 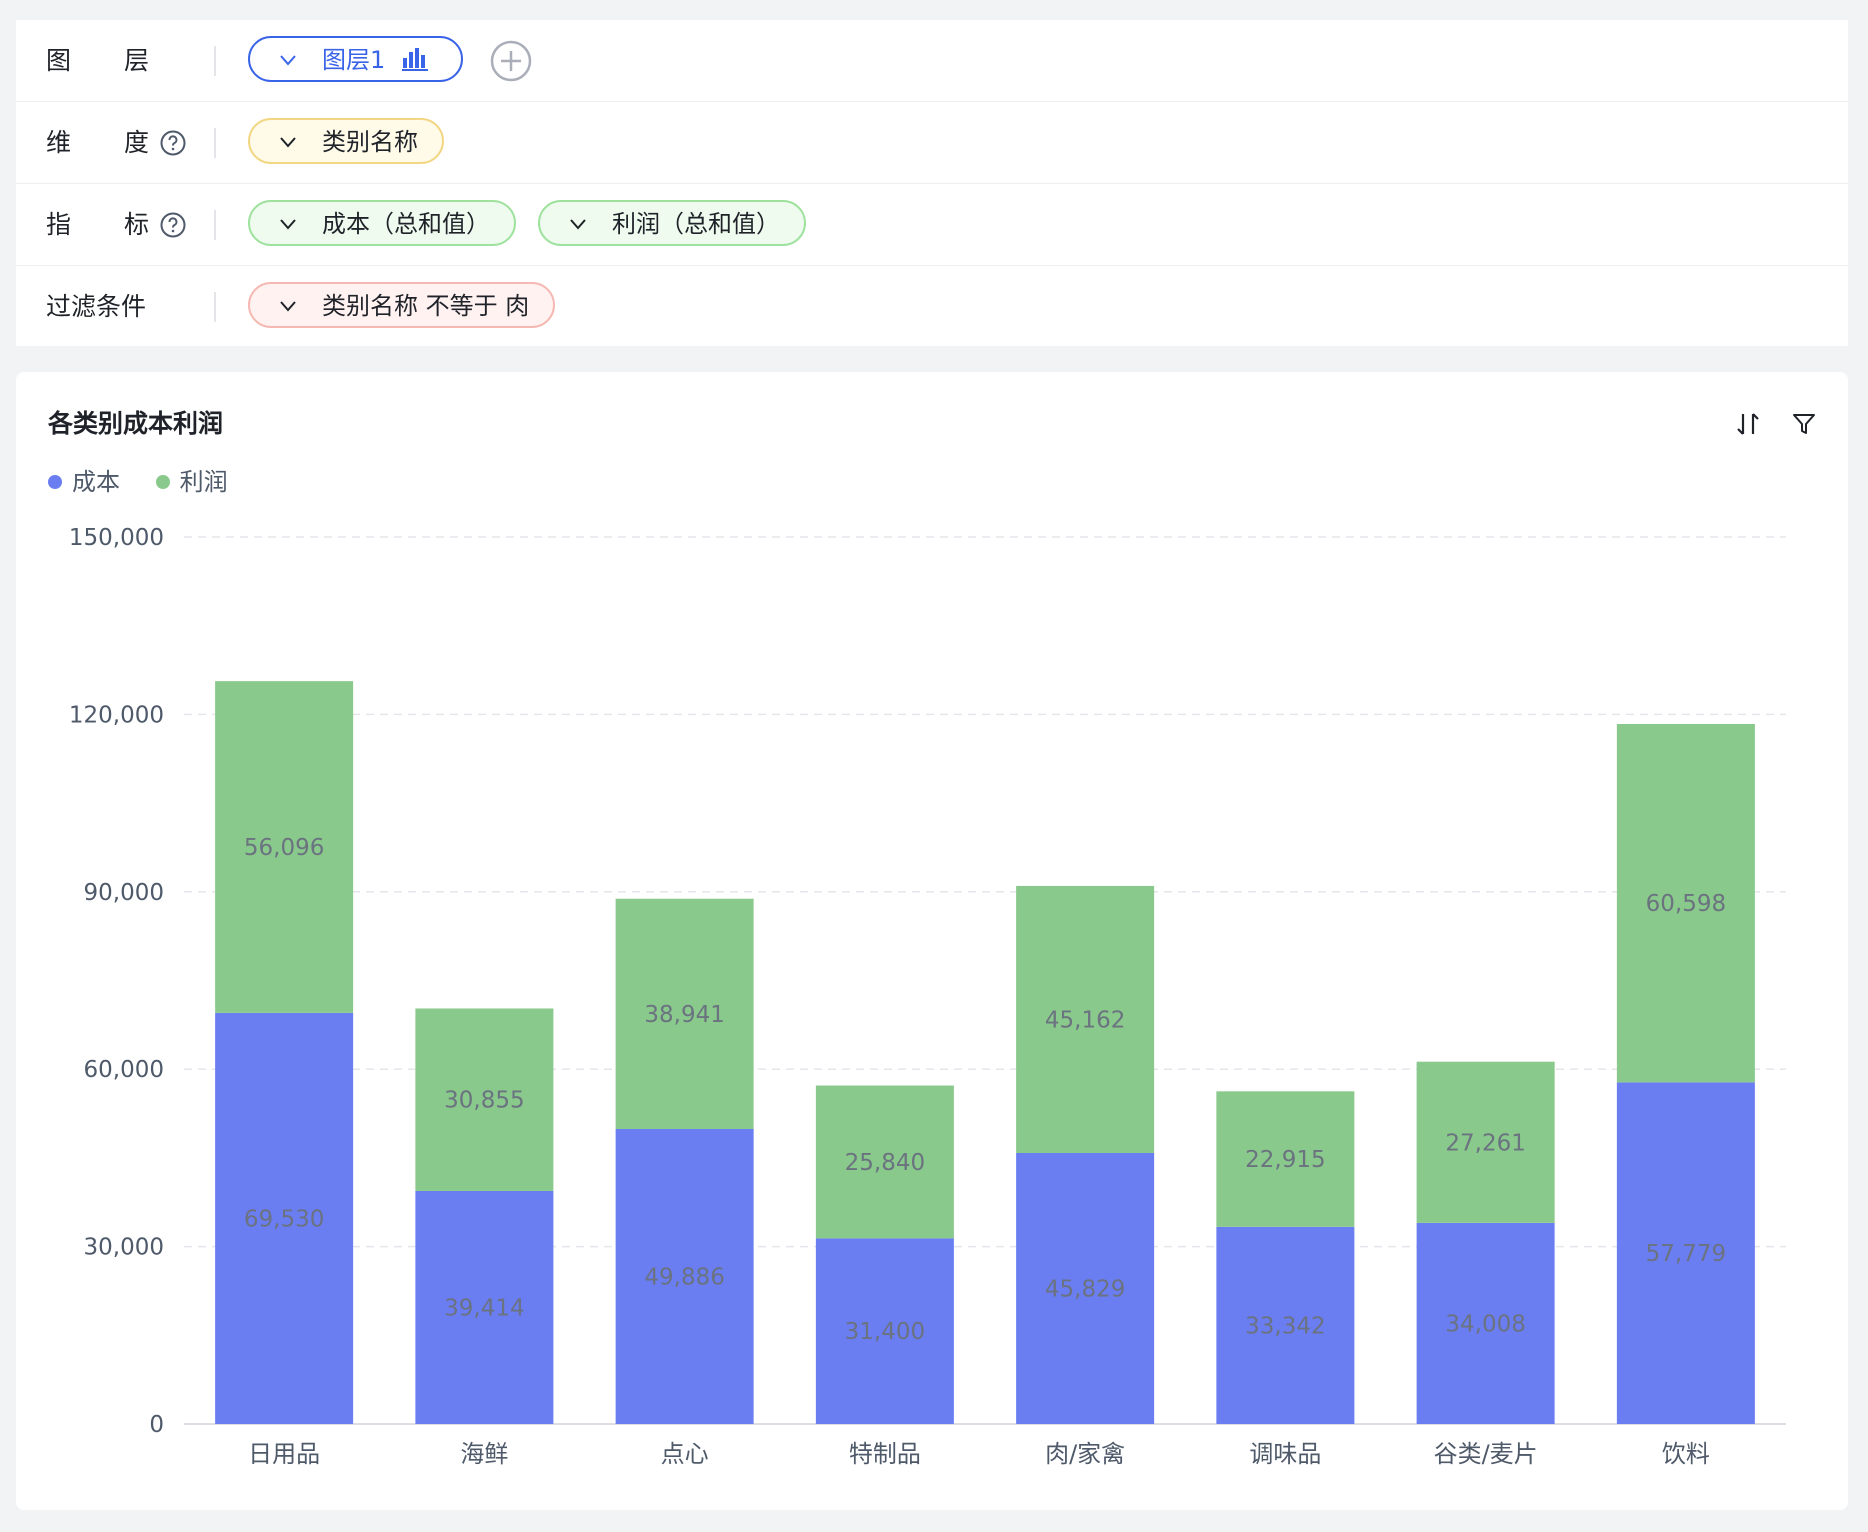 I want to click on legend-item-profit: 利润, so click(x=191, y=479).